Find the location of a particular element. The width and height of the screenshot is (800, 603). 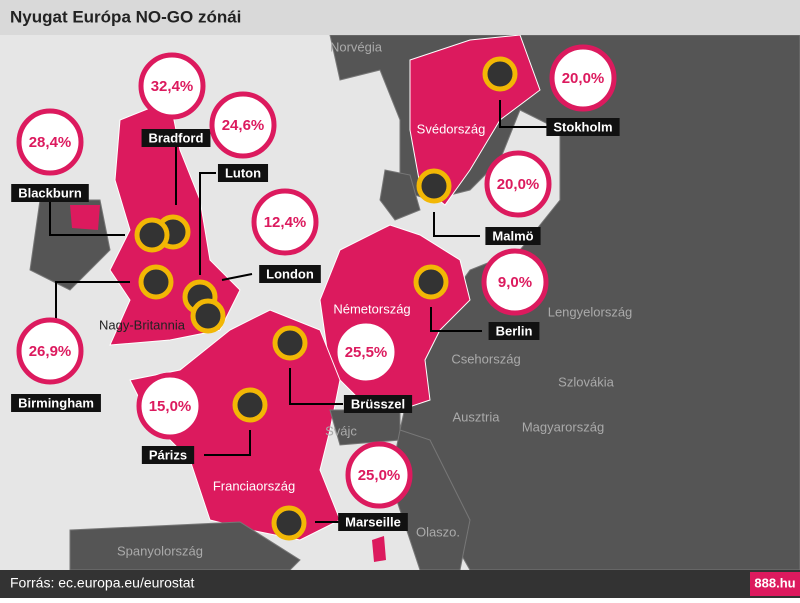

city-label: Párizs is located at coordinates (168, 454).